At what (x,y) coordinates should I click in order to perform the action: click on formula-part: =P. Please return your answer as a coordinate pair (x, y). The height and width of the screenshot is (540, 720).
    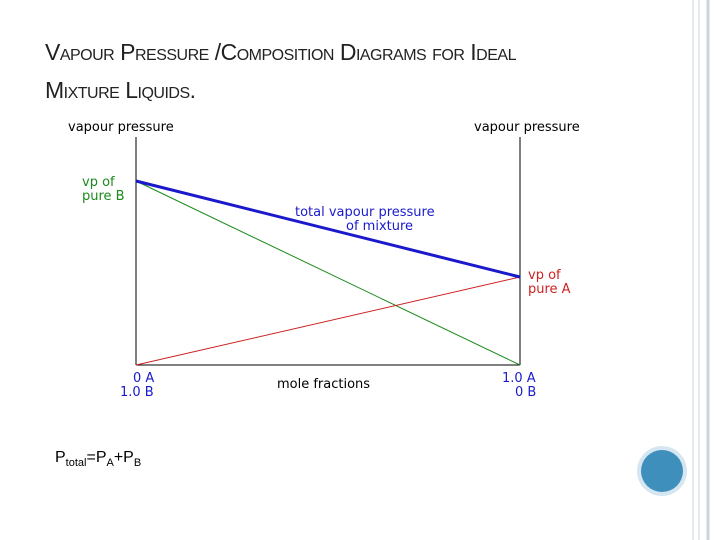
    Looking at the image, I should click on (96, 457).